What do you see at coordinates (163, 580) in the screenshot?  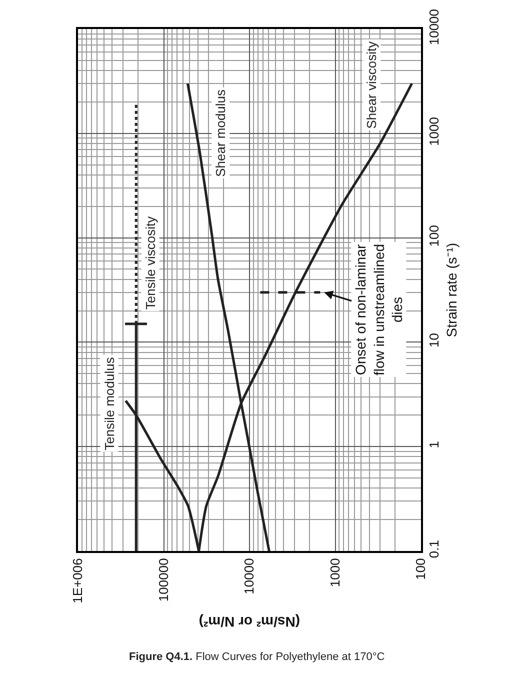 I see `x-tick-label: 100000` at bounding box center [163, 580].